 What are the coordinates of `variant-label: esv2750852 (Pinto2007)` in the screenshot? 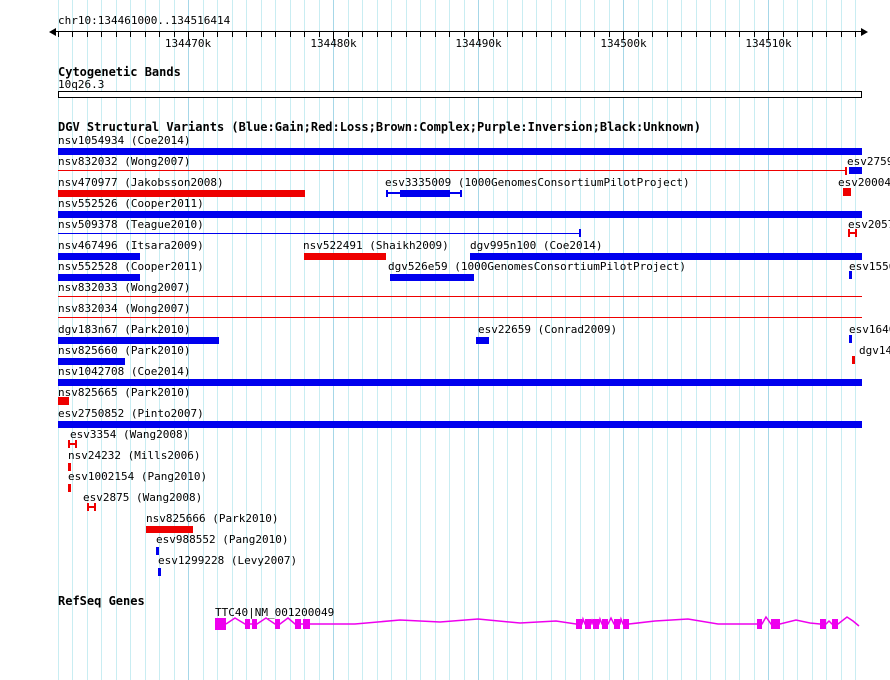 It's located at (131, 413).